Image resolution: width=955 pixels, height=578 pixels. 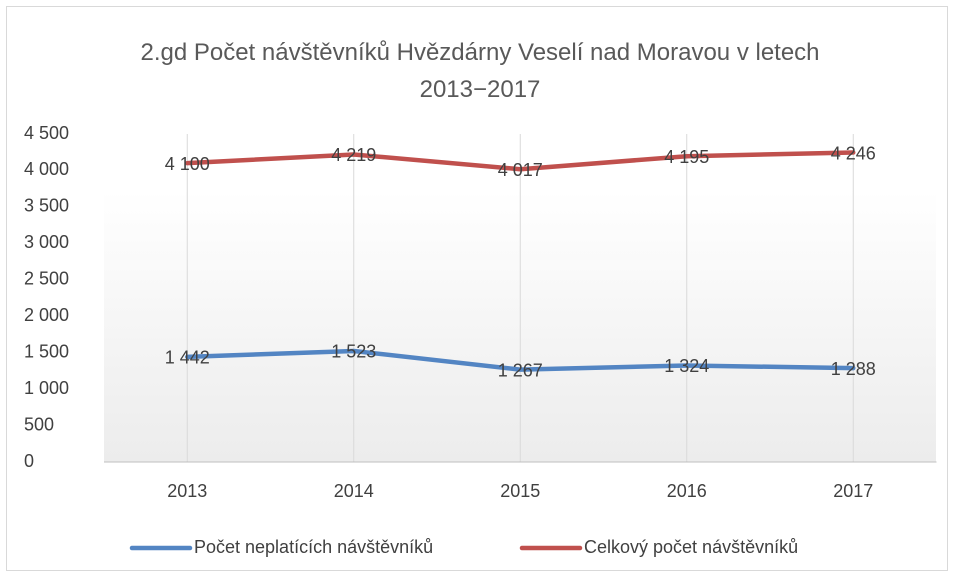 I want to click on y-tick-label: 0, so click(x=29, y=461).